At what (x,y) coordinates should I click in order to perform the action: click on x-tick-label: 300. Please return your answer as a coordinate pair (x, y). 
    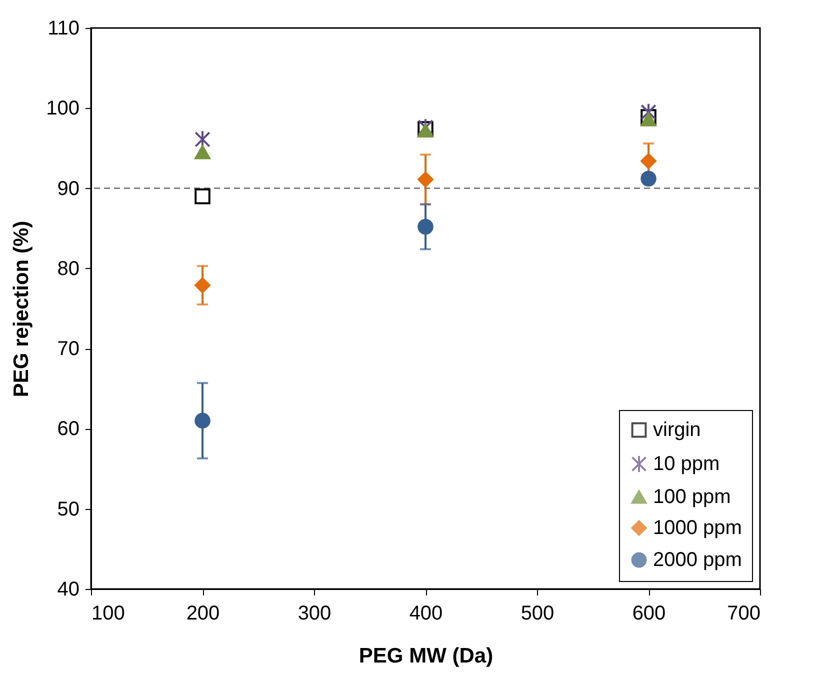
    Looking at the image, I should click on (315, 613).